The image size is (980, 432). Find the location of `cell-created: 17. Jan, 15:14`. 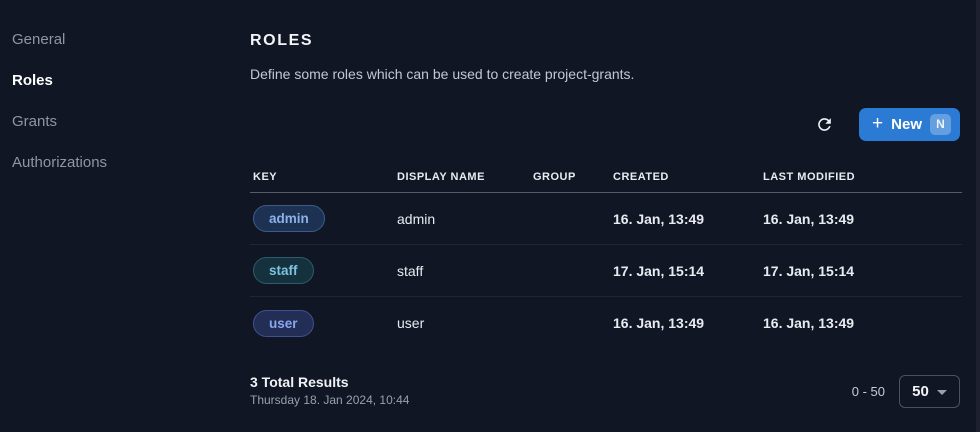

cell-created: 17. Jan, 15:14 is located at coordinates (659, 270).